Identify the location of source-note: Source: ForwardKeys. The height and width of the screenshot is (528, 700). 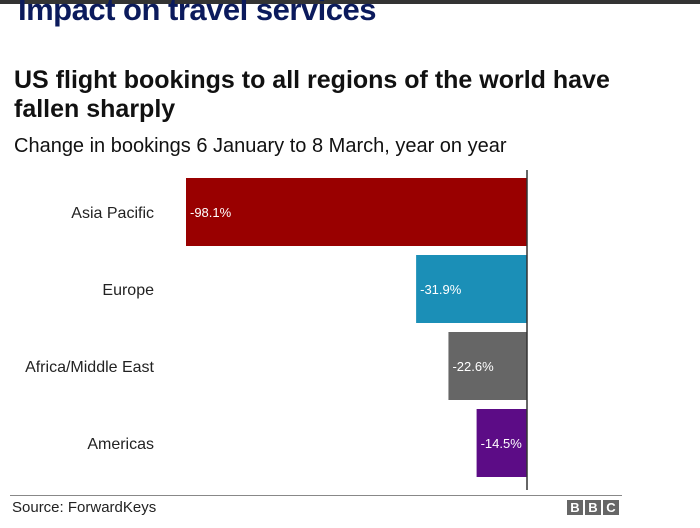
(84, 507).